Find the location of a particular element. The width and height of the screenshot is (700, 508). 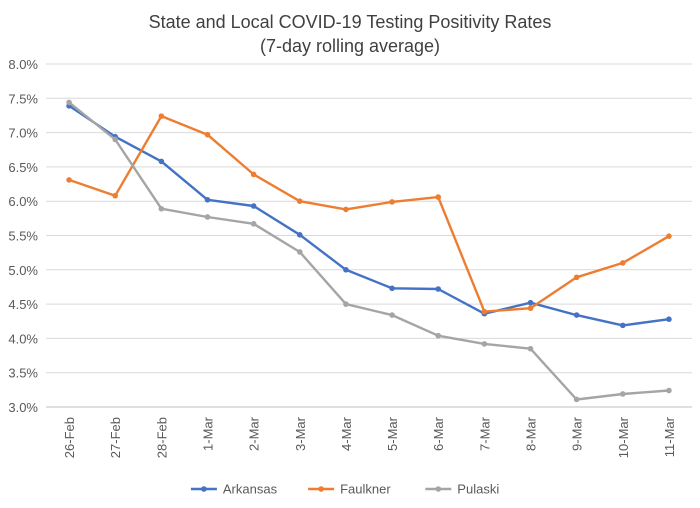

y-tick-label: 5.5% is located at coordinates (23, 236).